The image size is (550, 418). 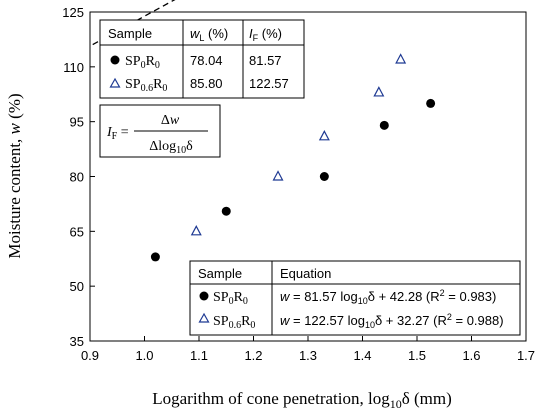 I want to click on y-tick-label: 35, so click(x=77, y=341).